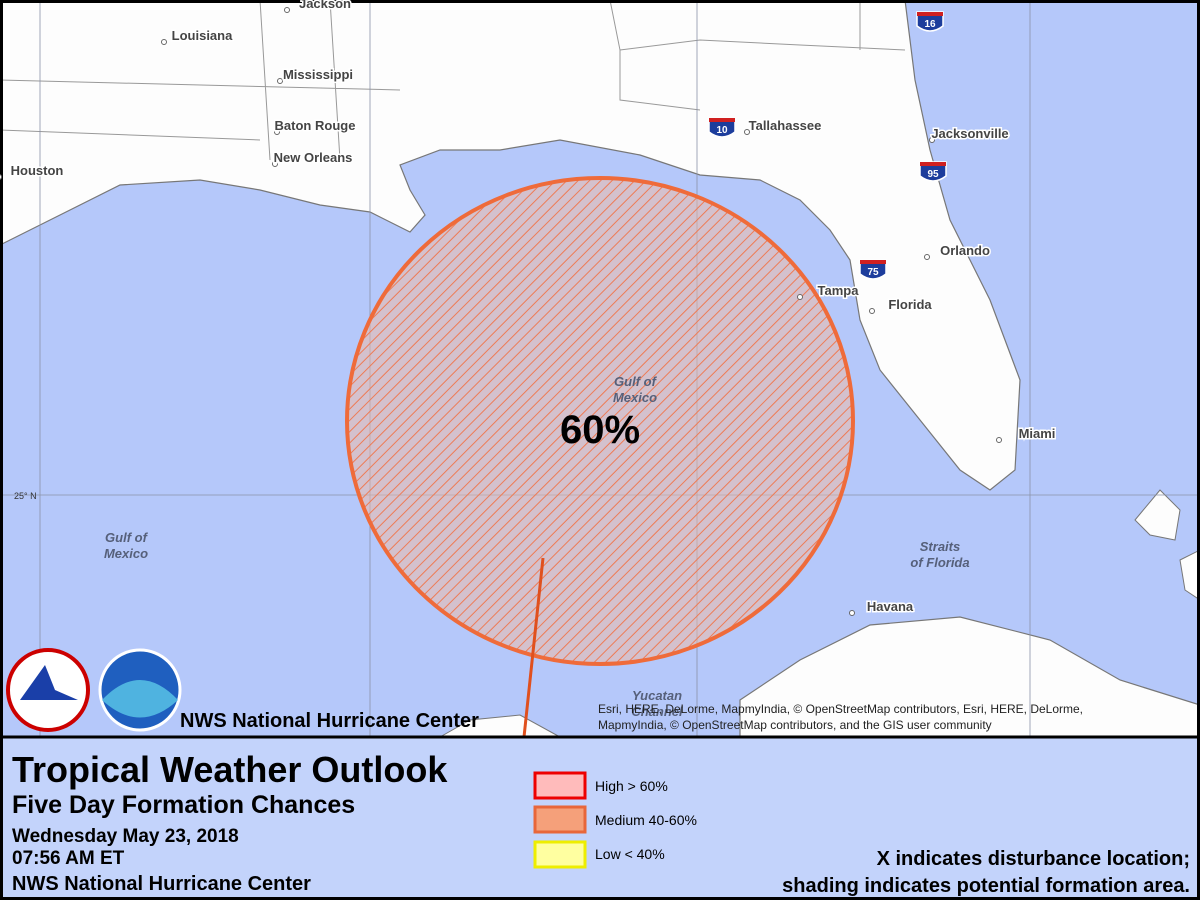 The image size is (1200, 900). I want to click on city-label: Orlando, so click(965, 250).